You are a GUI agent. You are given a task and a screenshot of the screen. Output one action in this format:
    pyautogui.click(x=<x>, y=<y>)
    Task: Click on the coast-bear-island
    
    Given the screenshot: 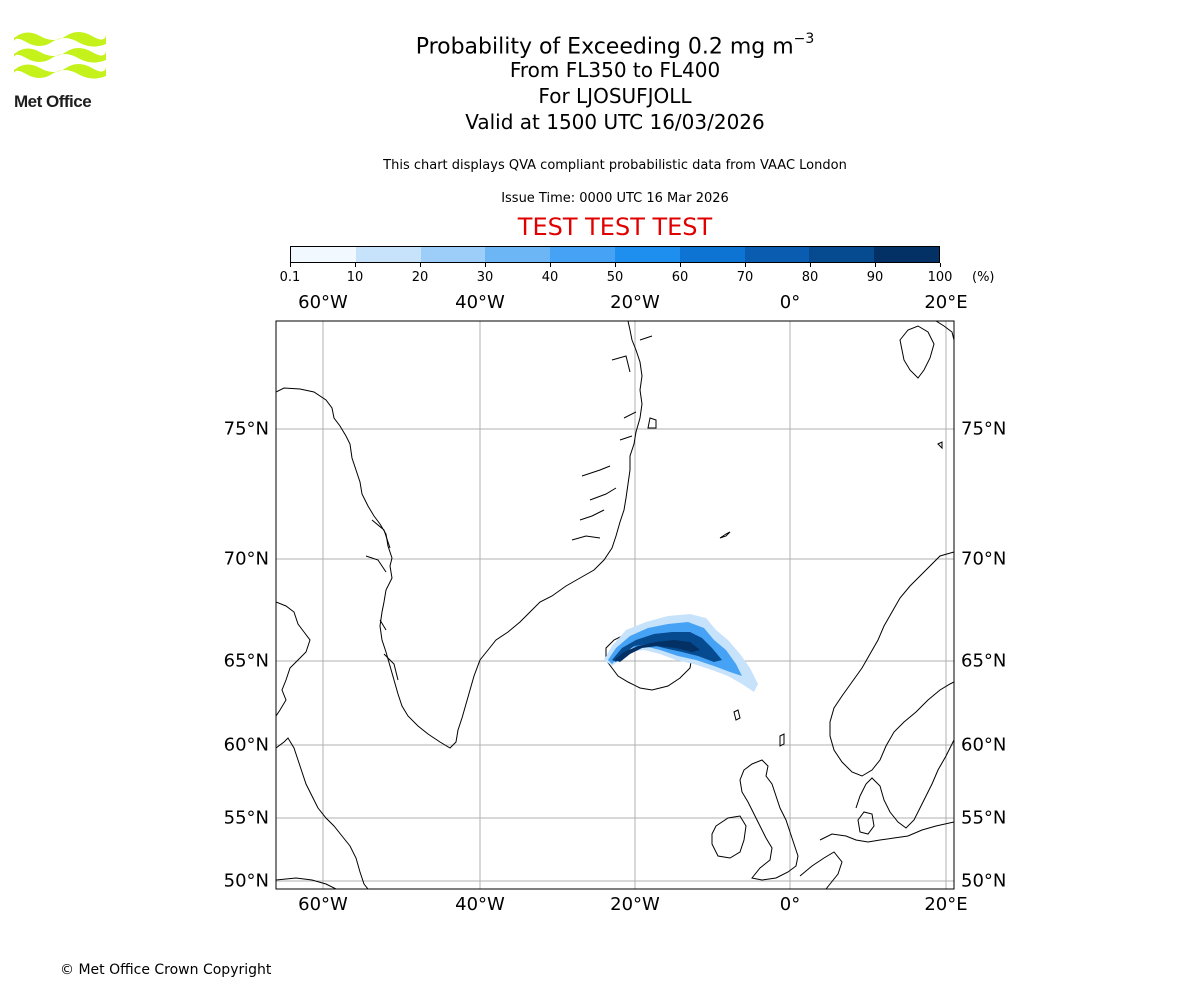 What is the action you would take?
    pyautogui.click(x=940, y=445)
    